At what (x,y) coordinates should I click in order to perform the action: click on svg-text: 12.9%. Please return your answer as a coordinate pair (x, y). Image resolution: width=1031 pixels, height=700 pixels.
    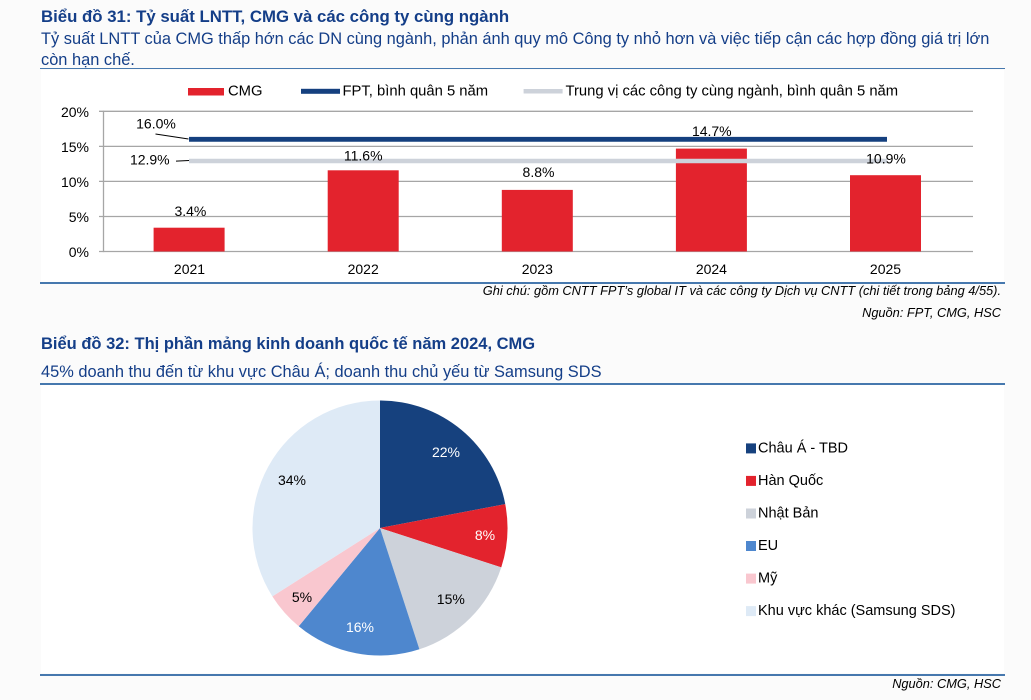
    Looking at the image, I should click on (150, 160).